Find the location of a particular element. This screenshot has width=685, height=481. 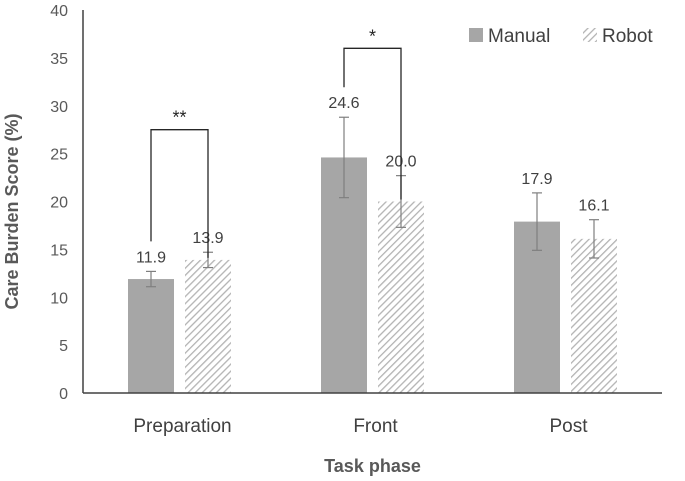

legend-label-robot: Robot is located at coordinates (627, 36).